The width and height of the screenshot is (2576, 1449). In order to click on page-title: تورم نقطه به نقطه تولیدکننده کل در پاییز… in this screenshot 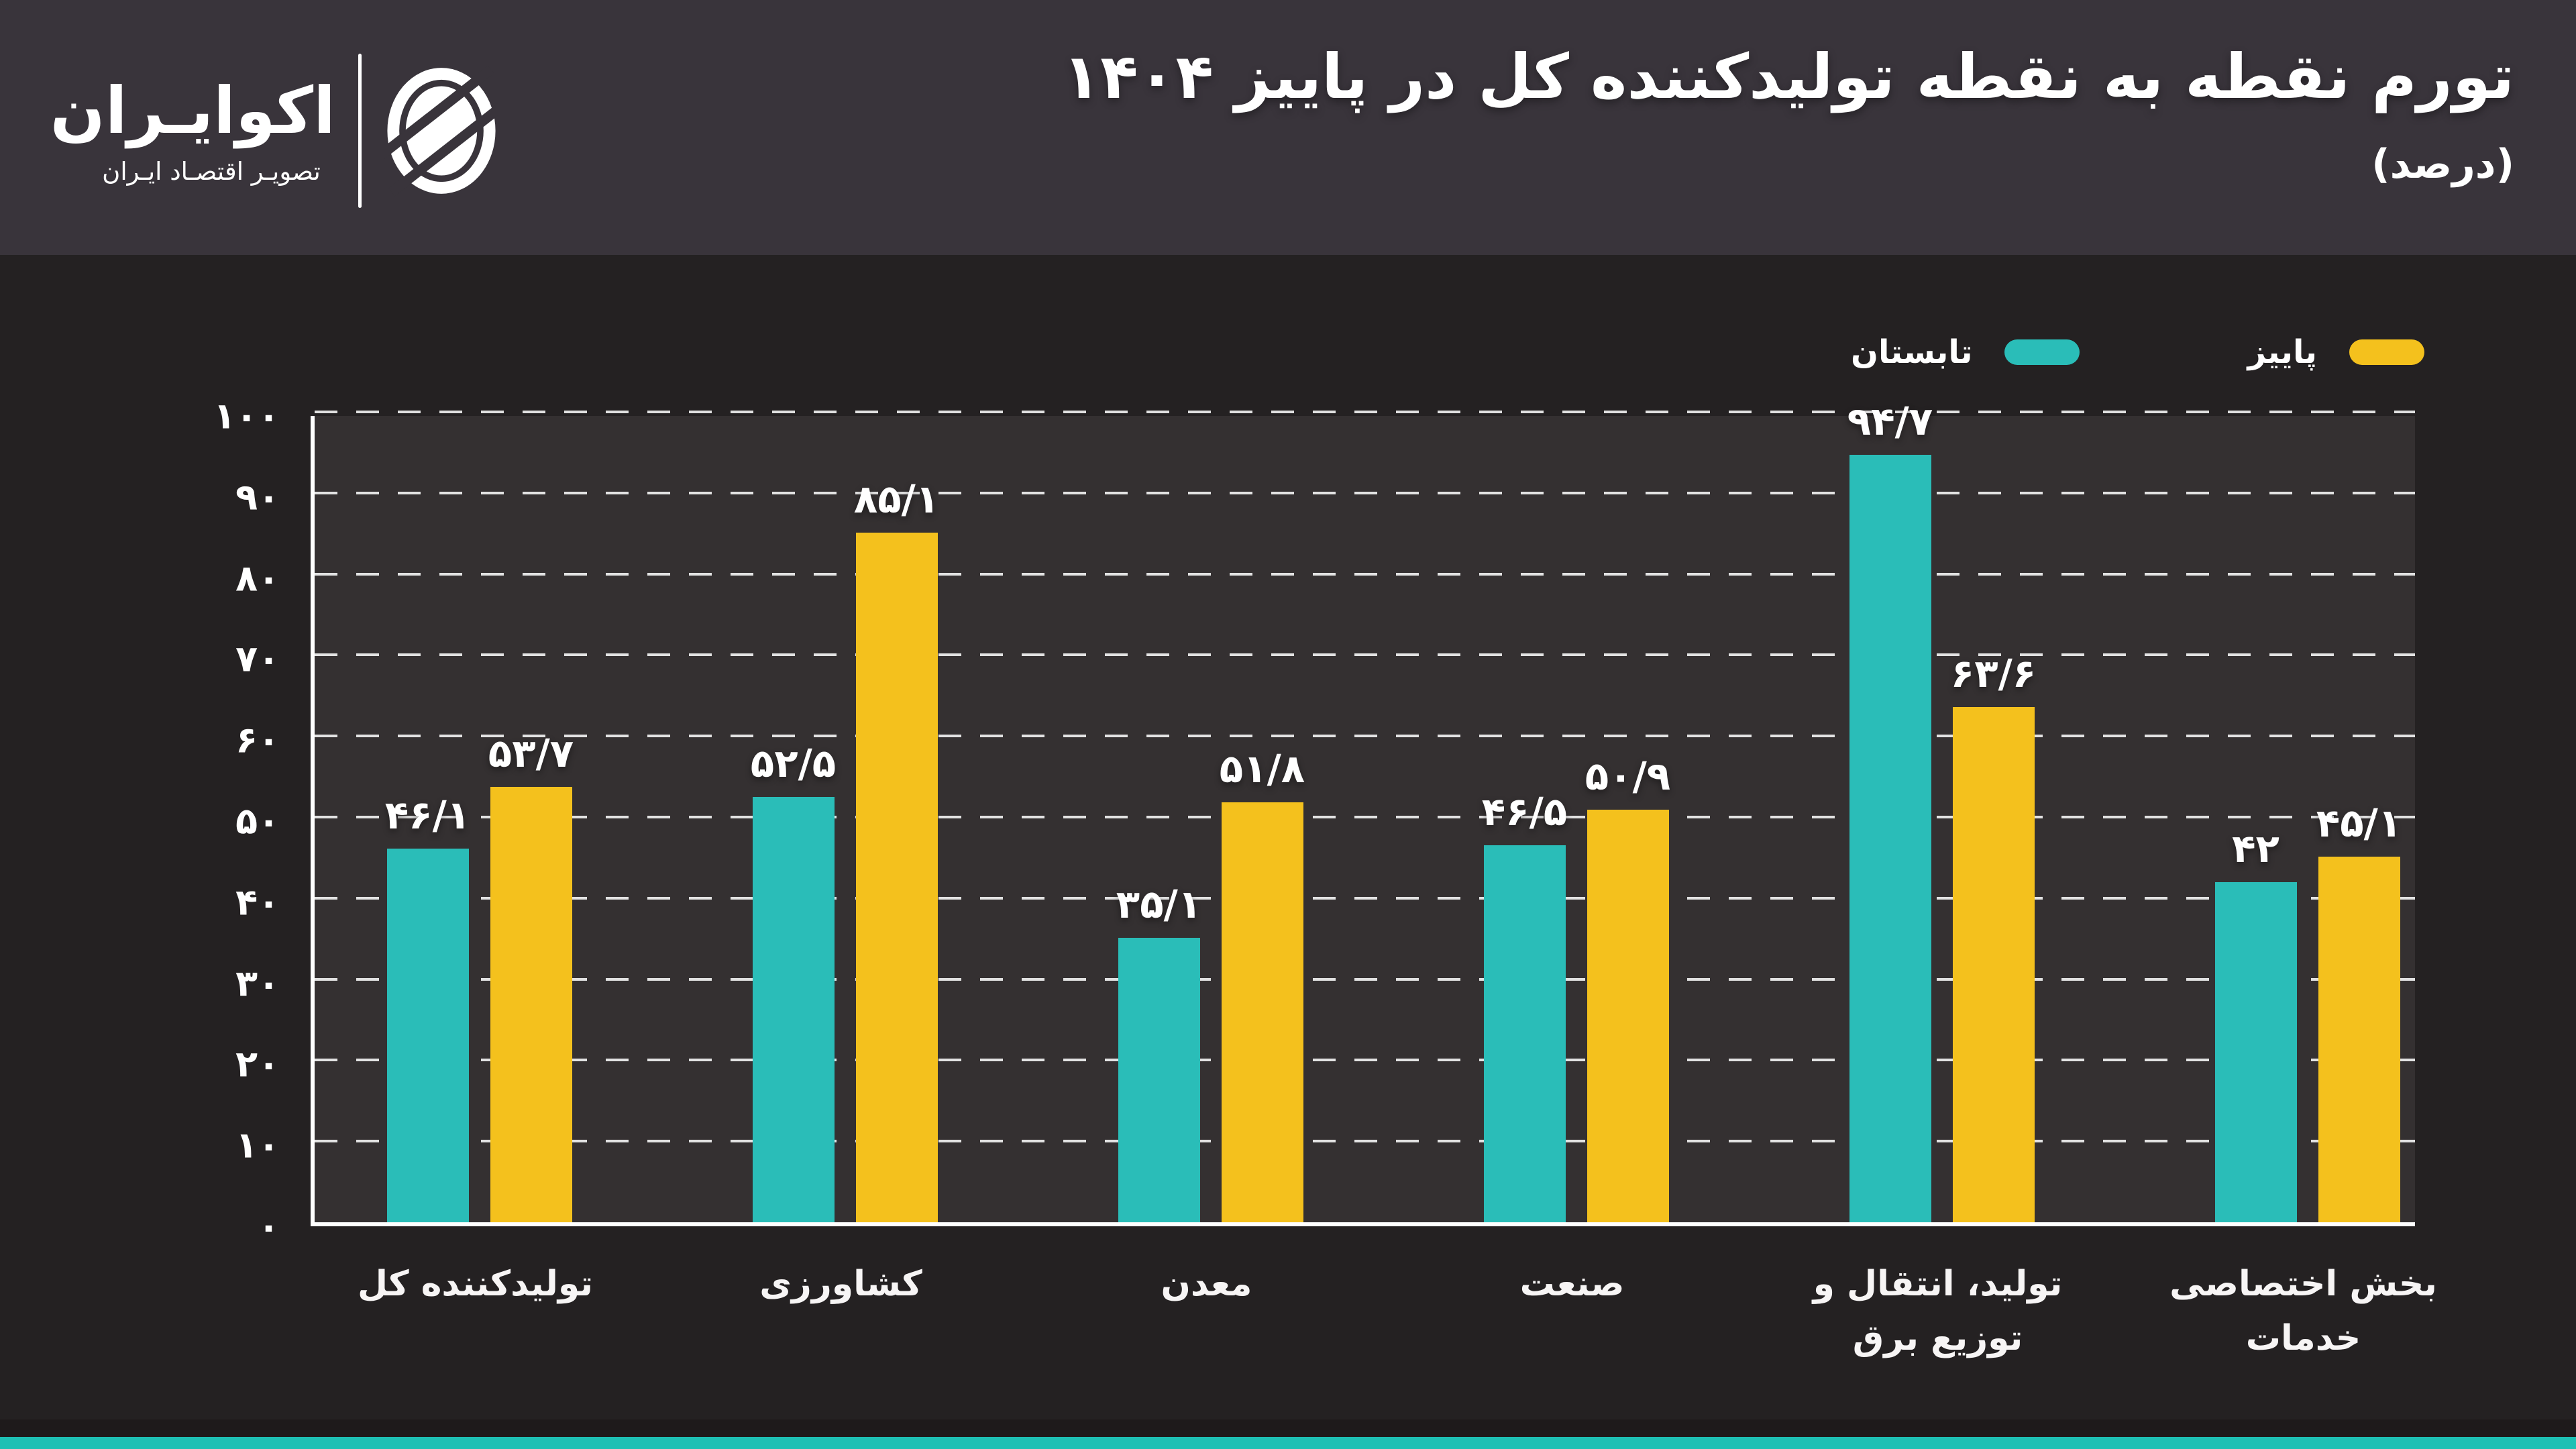, I will do `click(1788, 77)`.